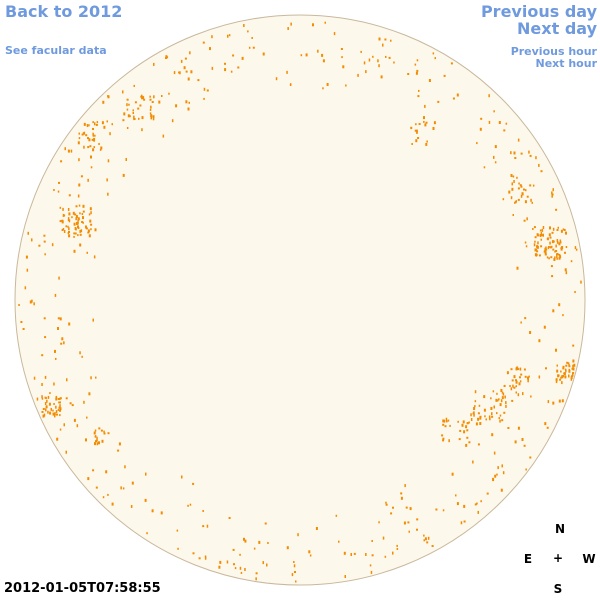 The width and height of the screenshot is (600, 600). What do you see at coordinates (557, 28) in the screenshot?
I see `next-day-link: Next day` at bounding box center [557, 28].